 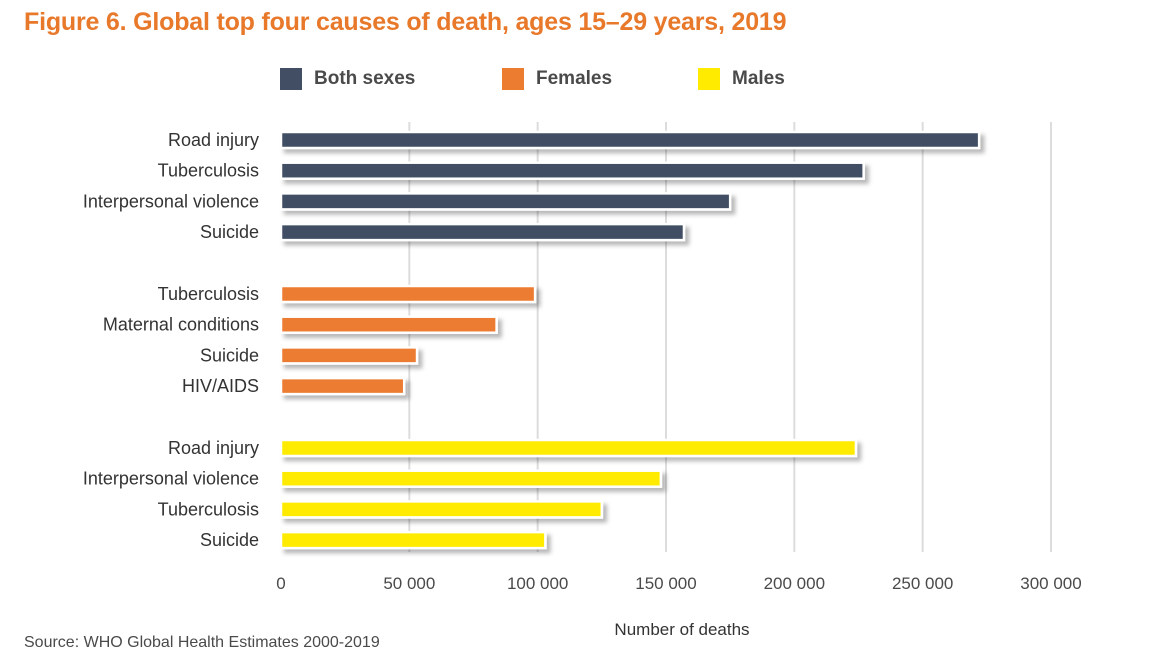 What do you see at coordinates (1050, 583) in the screenshot?
I see `x-tick-label: 300 000` at bounding box center [1050, 583].